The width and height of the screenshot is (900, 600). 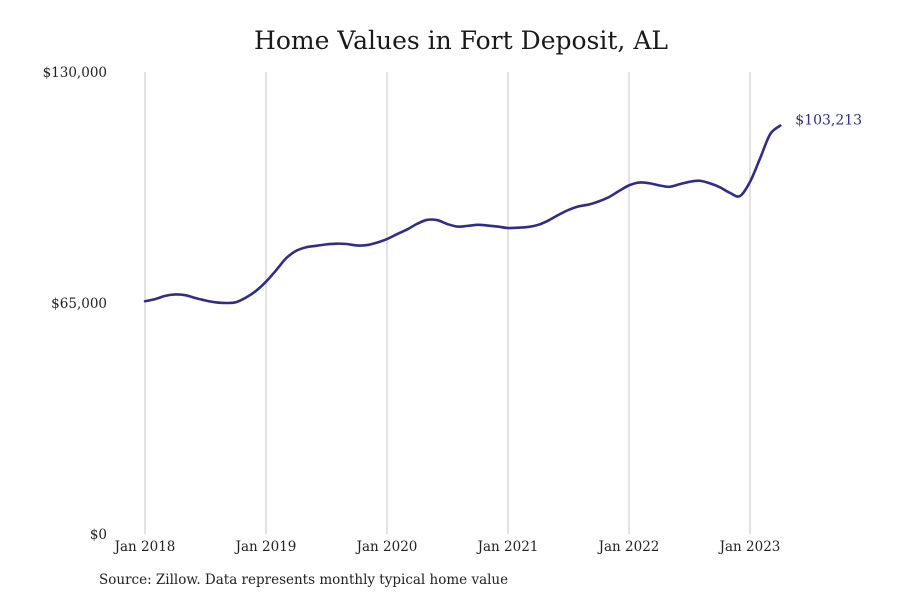 I want to click on data-labels: $103,213, so click(x=828, y=121).